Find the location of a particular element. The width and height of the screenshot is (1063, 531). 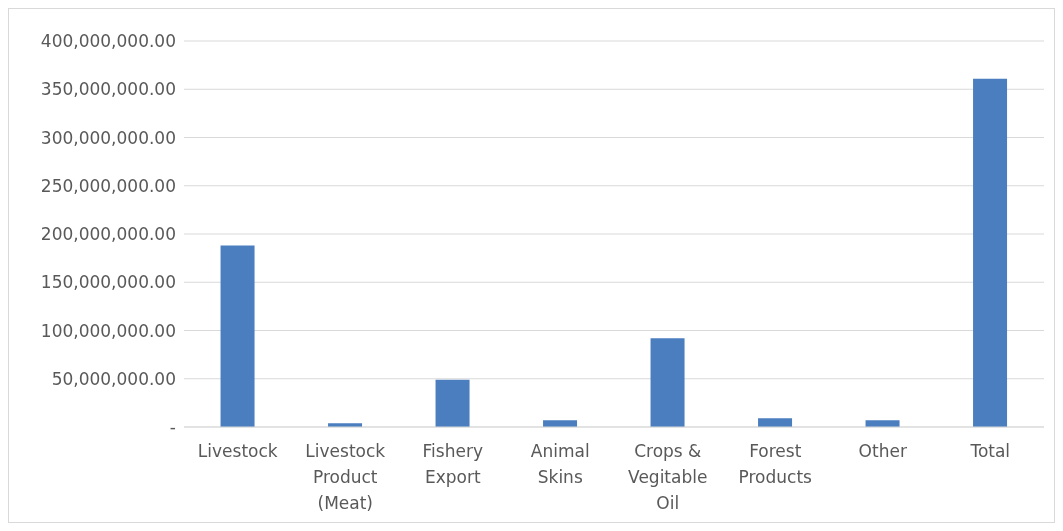

x-tick-label: Livestock is located at coordinates (237, 451).